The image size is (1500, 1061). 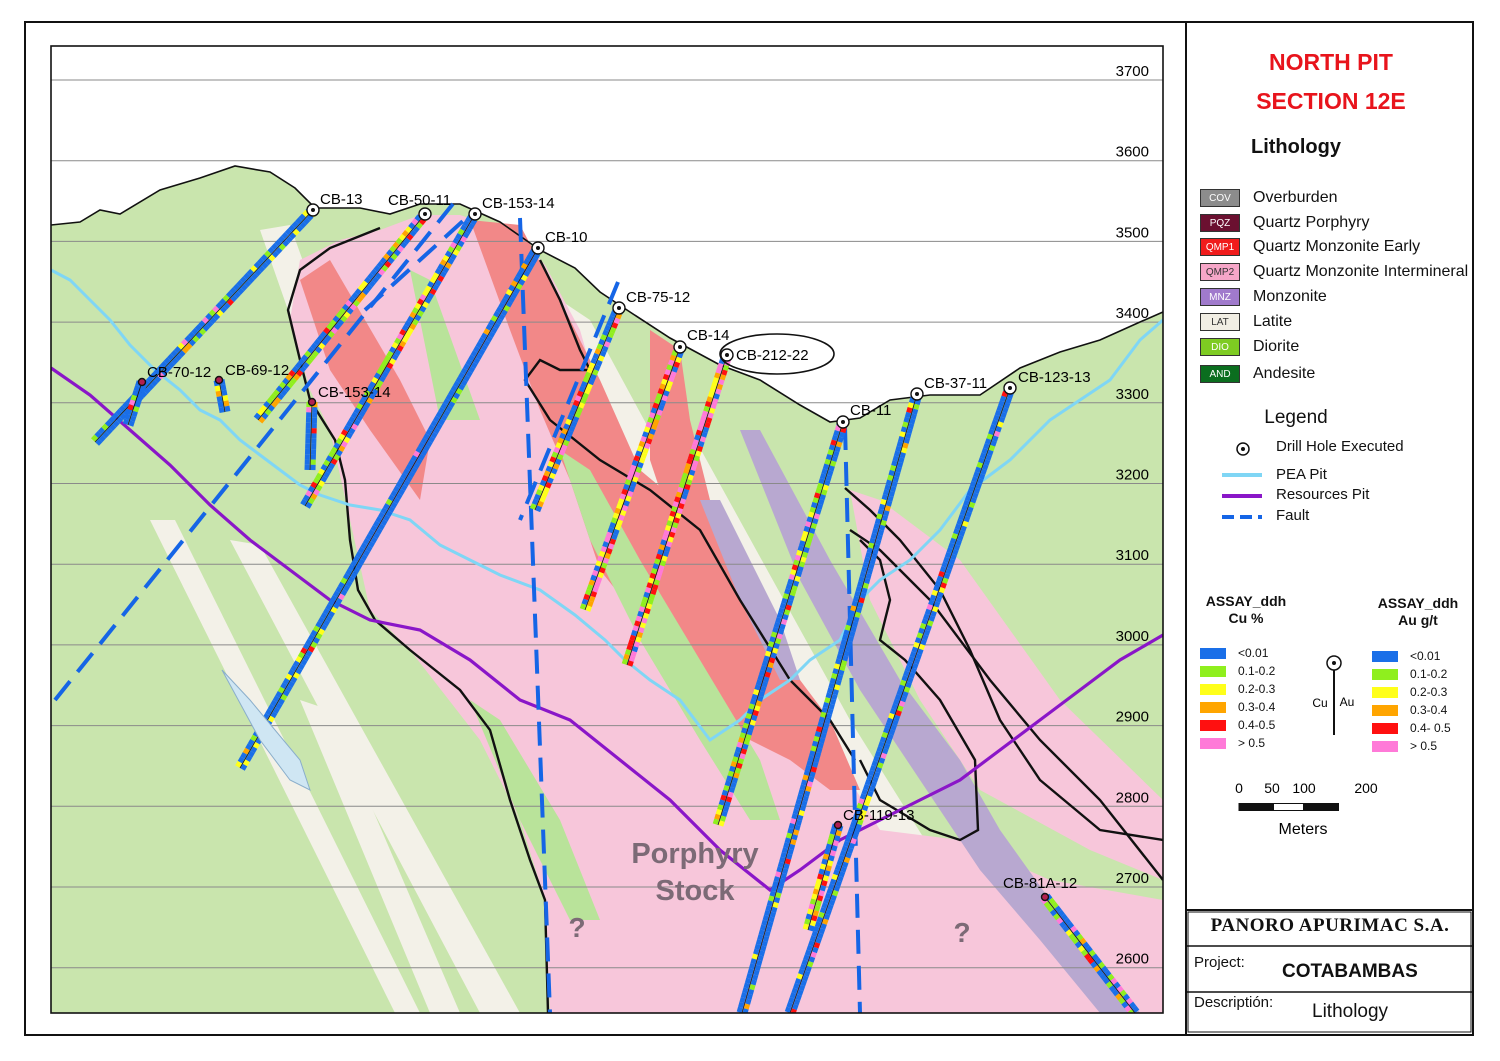 What do you see at coordinates (1347, 702) in the screenshot?
I see `hole-symbol-au-label: Au` at bounding box center [1347, 702].